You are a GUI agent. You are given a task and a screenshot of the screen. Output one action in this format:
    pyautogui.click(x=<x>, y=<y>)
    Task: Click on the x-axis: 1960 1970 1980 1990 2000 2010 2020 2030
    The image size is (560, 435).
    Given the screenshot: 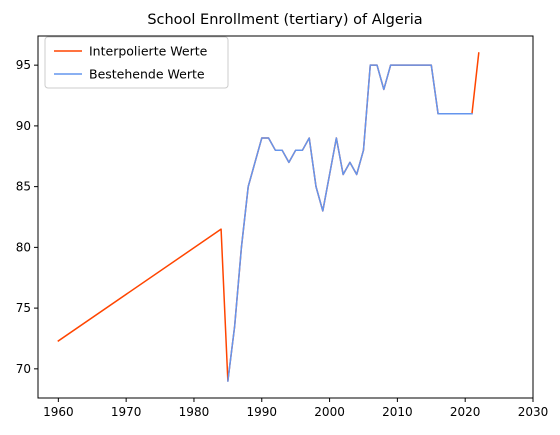 What is the action you would take?
    pyautogui.click(x=295, y=408)
    